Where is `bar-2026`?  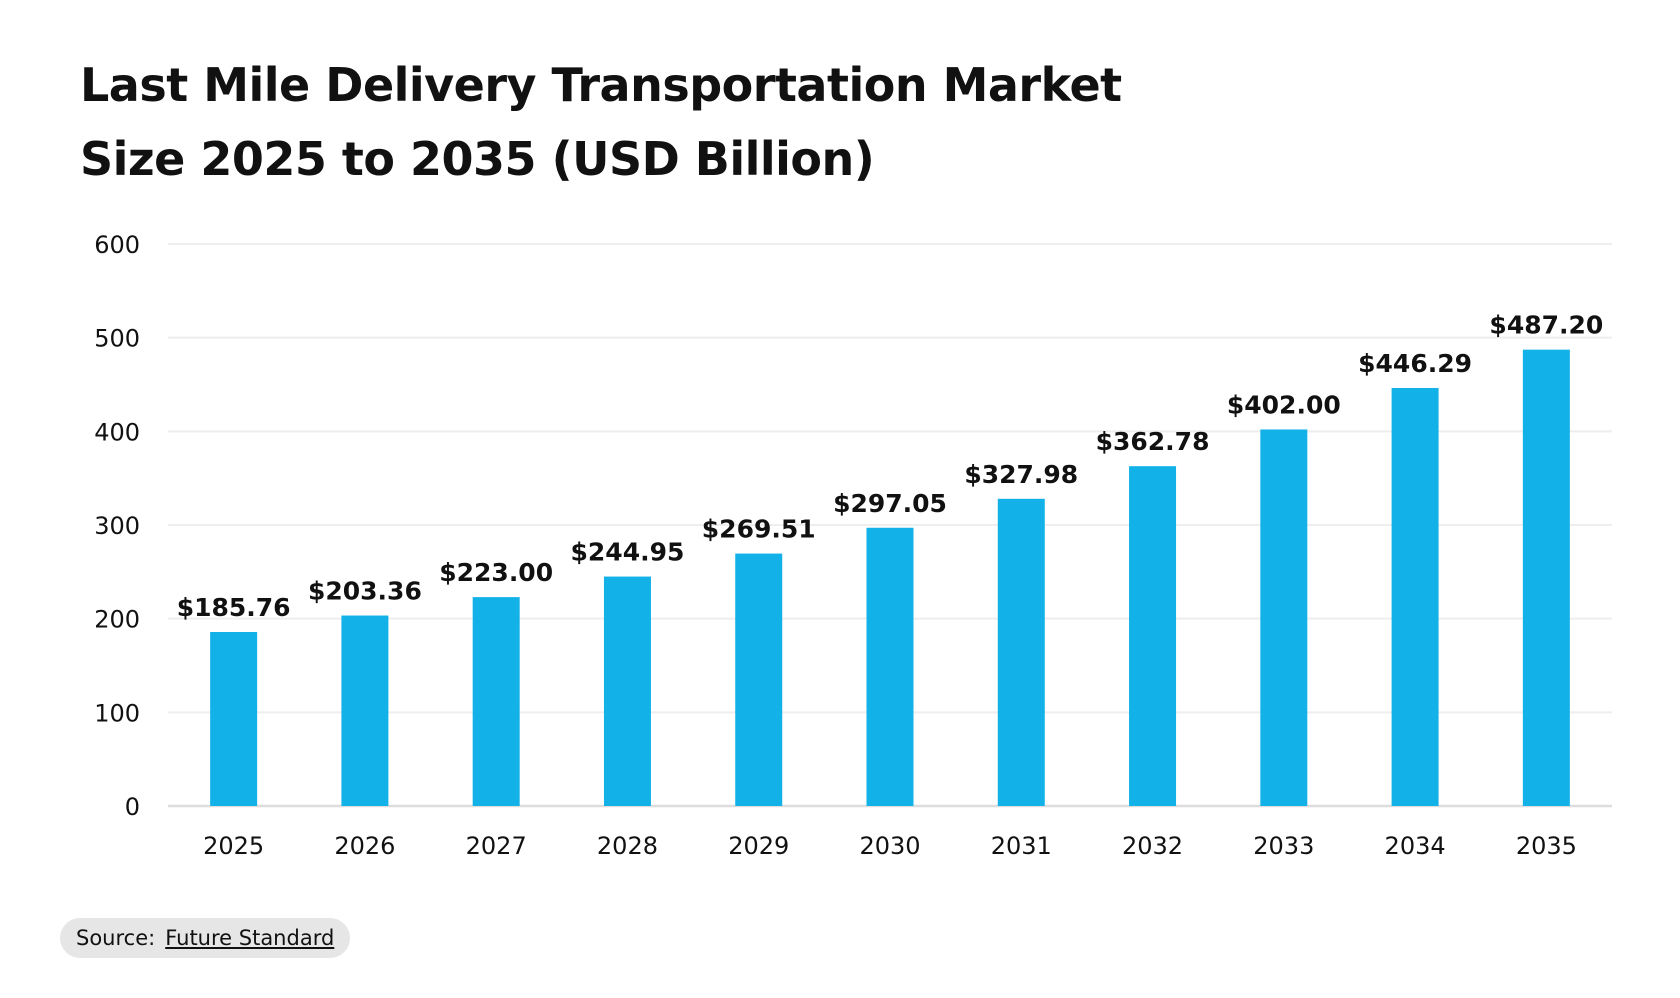
bar-2026 is located at coordinates (365, 710).